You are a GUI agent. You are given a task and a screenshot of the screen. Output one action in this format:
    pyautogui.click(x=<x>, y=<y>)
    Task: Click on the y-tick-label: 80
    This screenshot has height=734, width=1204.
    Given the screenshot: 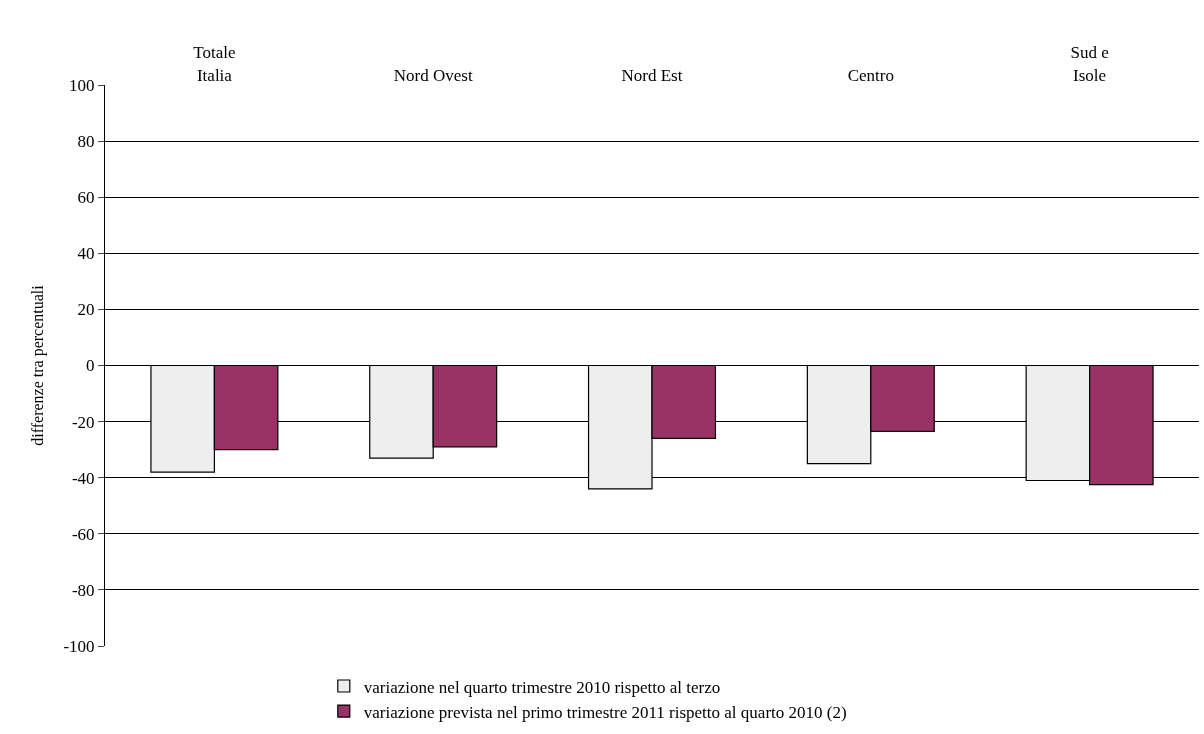 What is the action you would take?
    pyautogui.click(x=86, y=142)
    